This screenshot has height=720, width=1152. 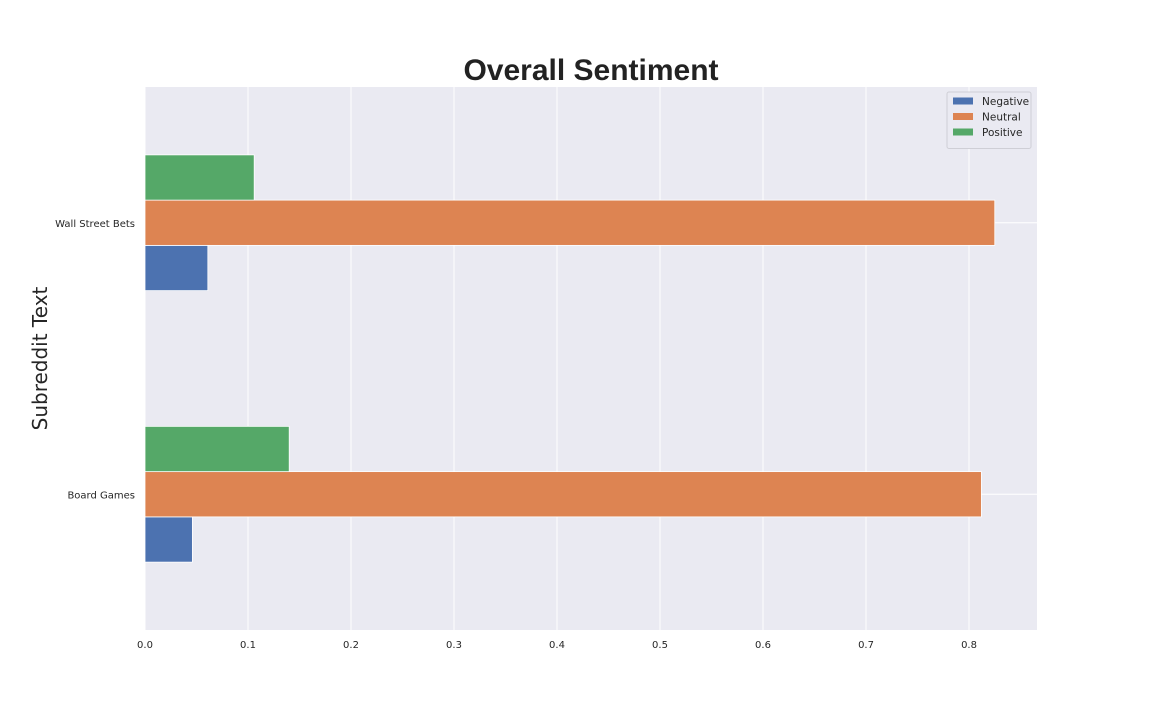 What do you see at coordinates (763, 645) in the screenshot?
I see `x-tick-label: 0.6` at bounding box center [763, 645].